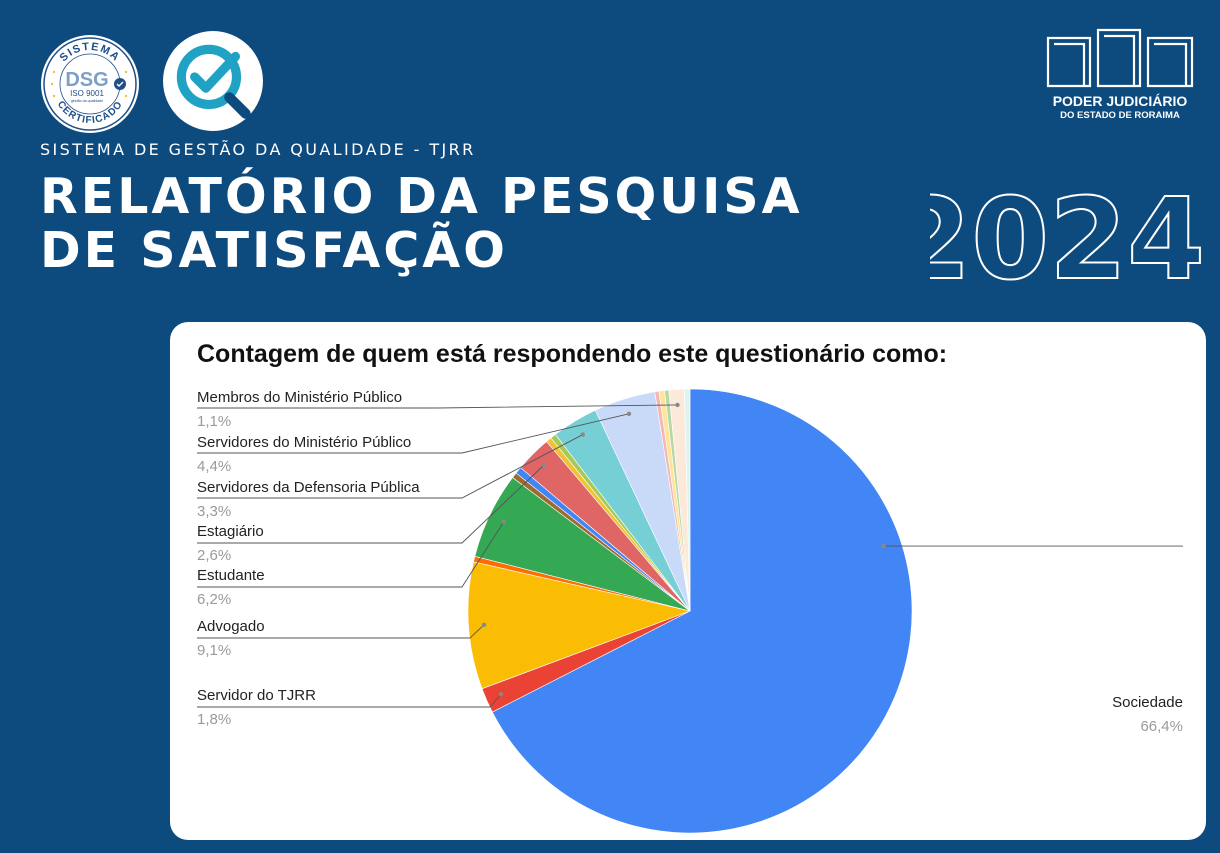 Image resolution: width=1220 pixels, height=853 pixels. Describe the element at coordinates (214, 466) in the screenshot. I see `pct-servidores-mp: 4,4%` at that location.